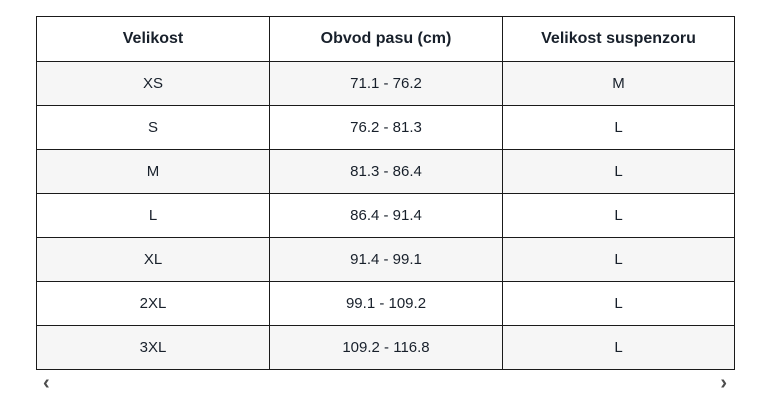 This screenshot has height=415, width=761. Describe the element at coordinates (618, 83) in the screenshot. I see `suspensor-size-cell: M` at that location.